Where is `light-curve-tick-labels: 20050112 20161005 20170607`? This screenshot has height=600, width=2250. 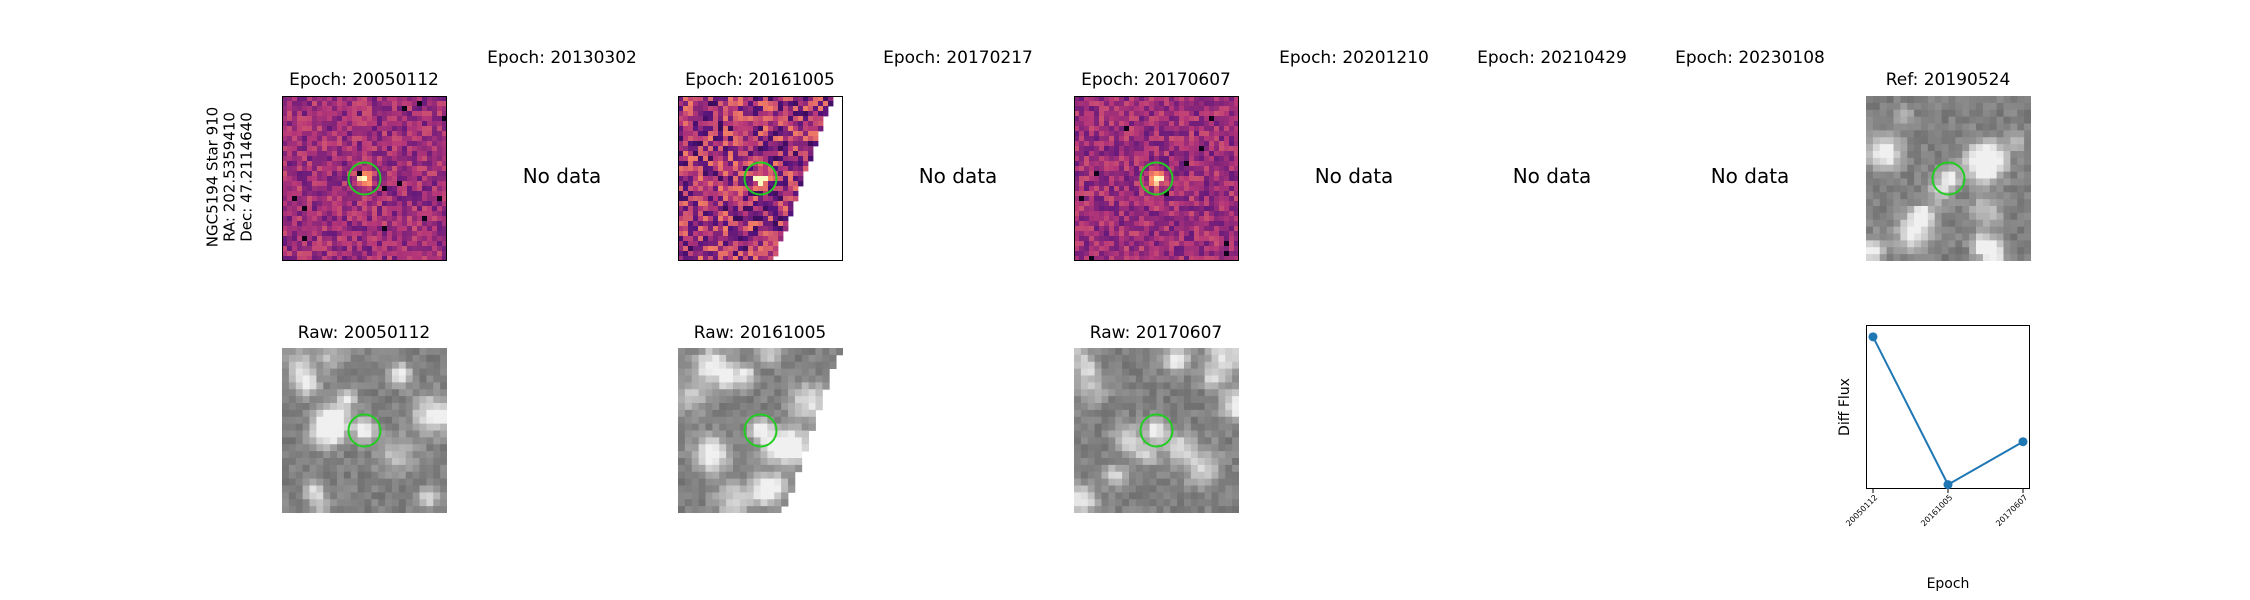
light-curve-tick-labels: 20050112 20161005 20170607 is located at coordinates (1937, 534).